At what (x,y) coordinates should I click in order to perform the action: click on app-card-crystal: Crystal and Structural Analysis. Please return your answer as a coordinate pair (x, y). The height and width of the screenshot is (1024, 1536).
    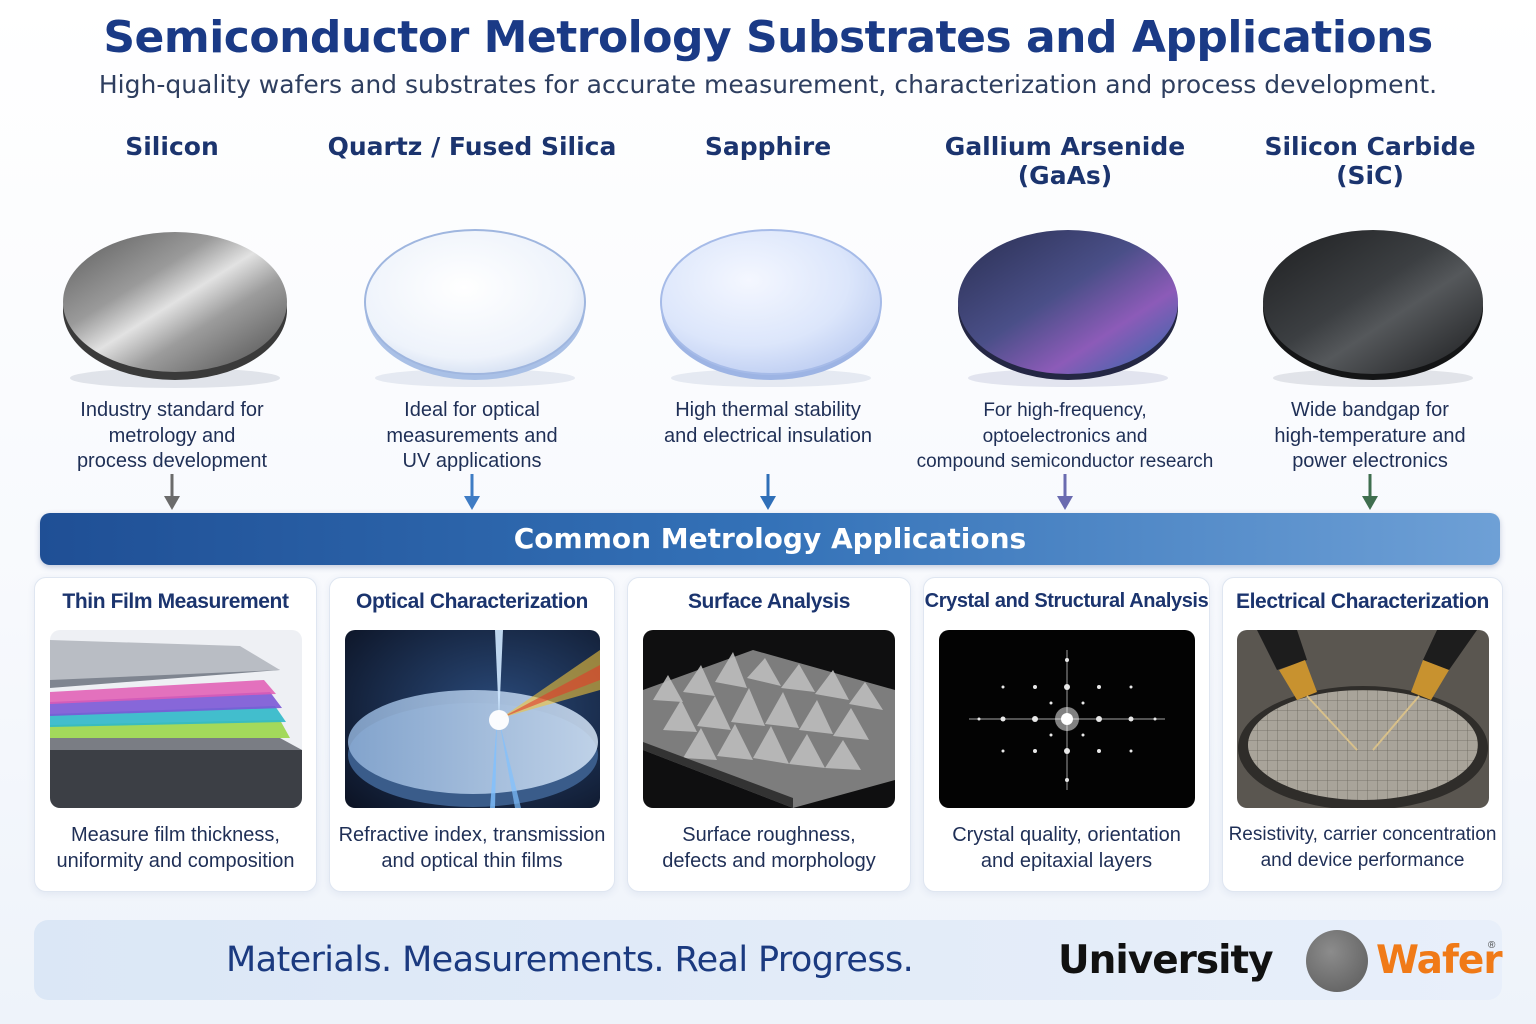
    Looking at the image, I should click on (1066, 734).